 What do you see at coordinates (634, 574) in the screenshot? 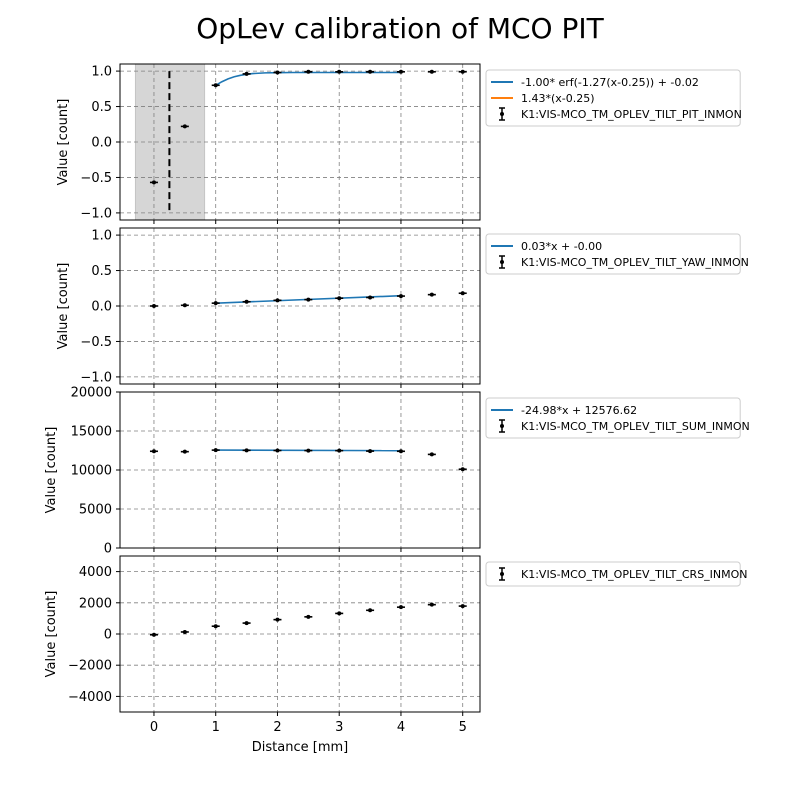
I see `legend-label: K1:VIS-MCO_TM_OPLEV_TILT_CRS_INMON` at bounding box center [634, 574].